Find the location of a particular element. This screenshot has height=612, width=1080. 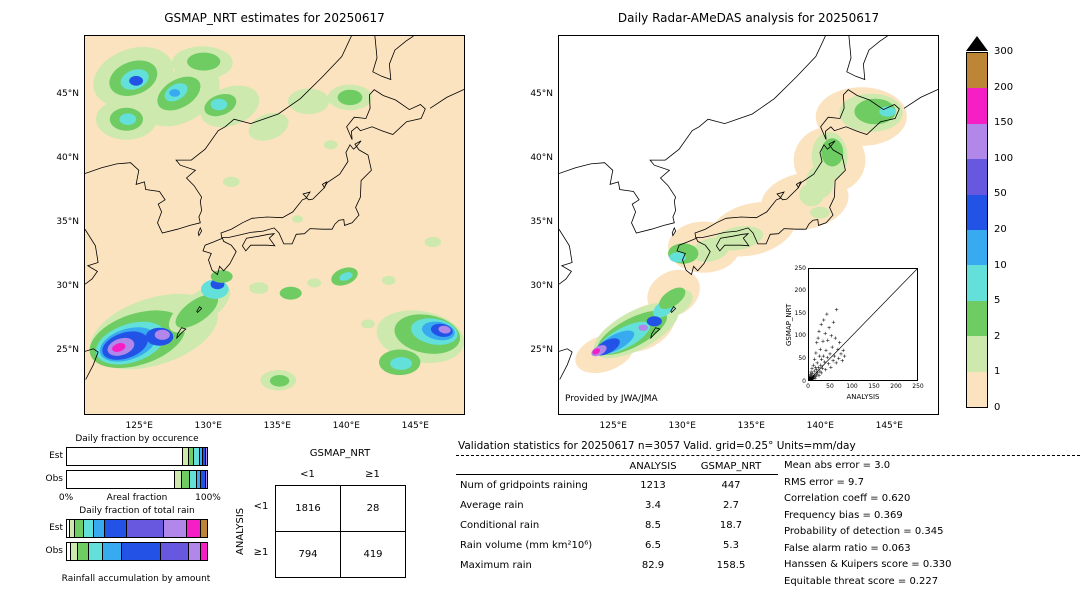

colorbar-level-label: 2 is located at coordinates (997, 336).